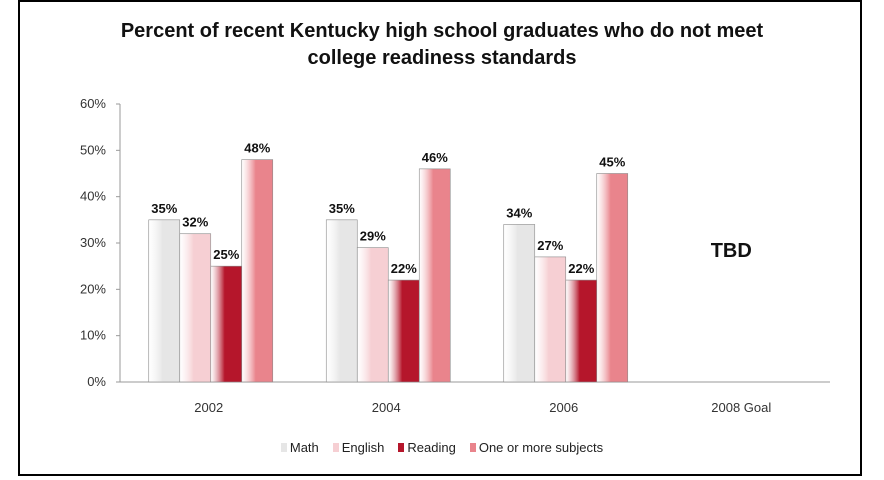 This screenshot has width=884, height=480. Describe the element at coordinates (93, 196) in the screenshot. I see `y-tick-label: 40%` at that location.